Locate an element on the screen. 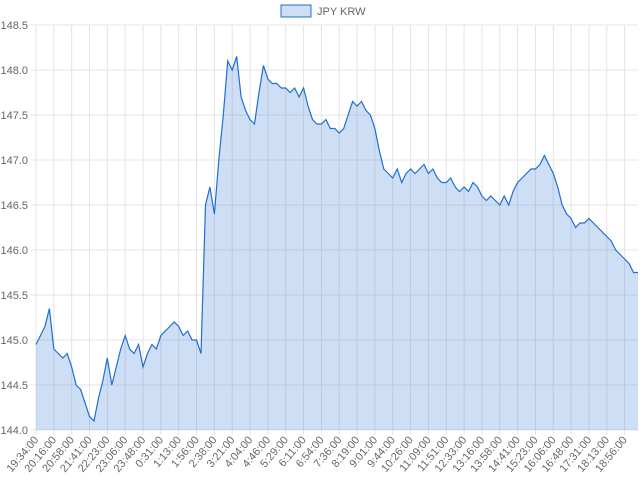  legend-swatch is located at coordinates (296, 11).